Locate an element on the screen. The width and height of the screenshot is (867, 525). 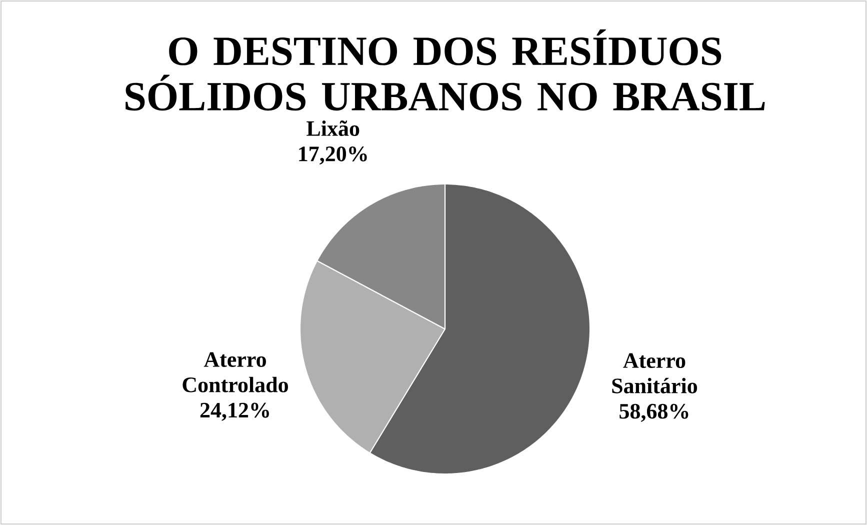
data-label: 58,68% is located at coordinates (654, 413).